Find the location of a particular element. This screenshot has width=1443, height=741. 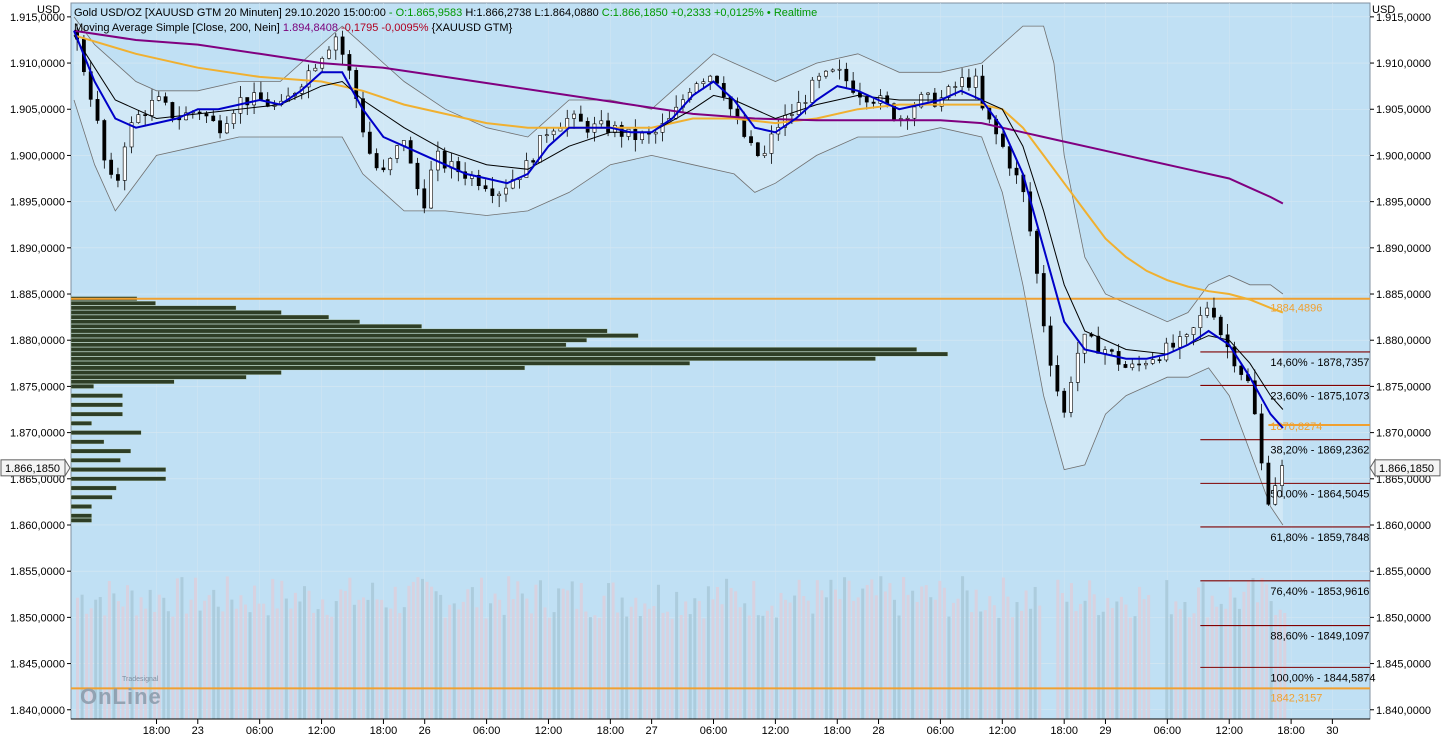

y-tick-label-left: 1.865,0000 is located at coordinates (37, 480).